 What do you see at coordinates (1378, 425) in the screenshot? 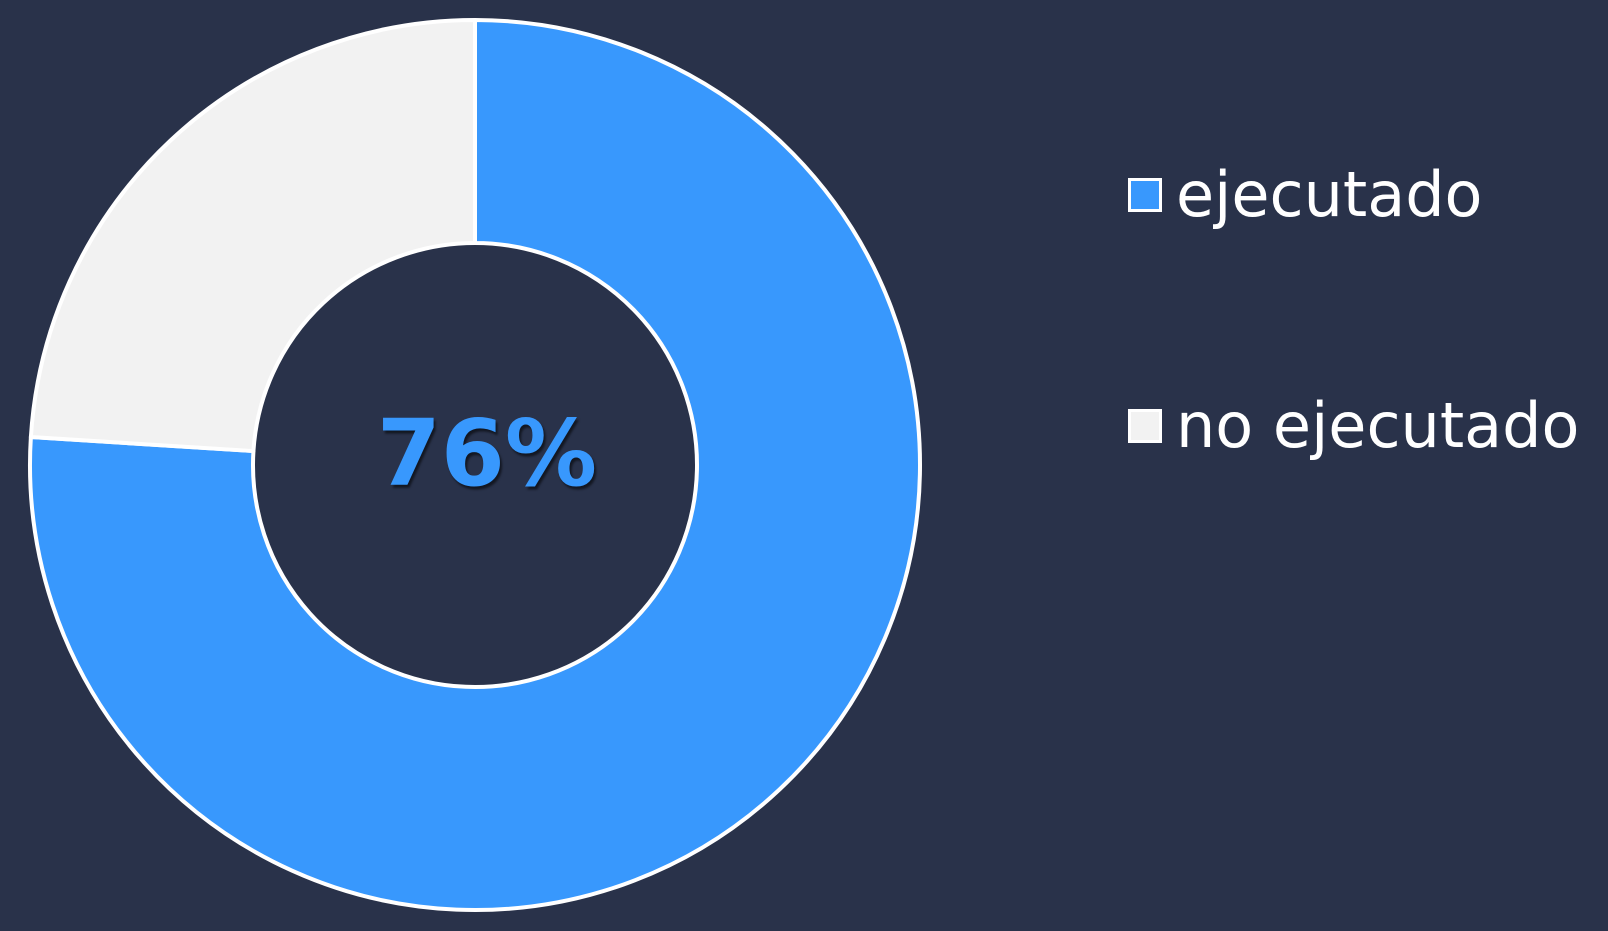
I see `legend-label-no-ejecutado: no ejecutado` at bounding box center [1378, 425].